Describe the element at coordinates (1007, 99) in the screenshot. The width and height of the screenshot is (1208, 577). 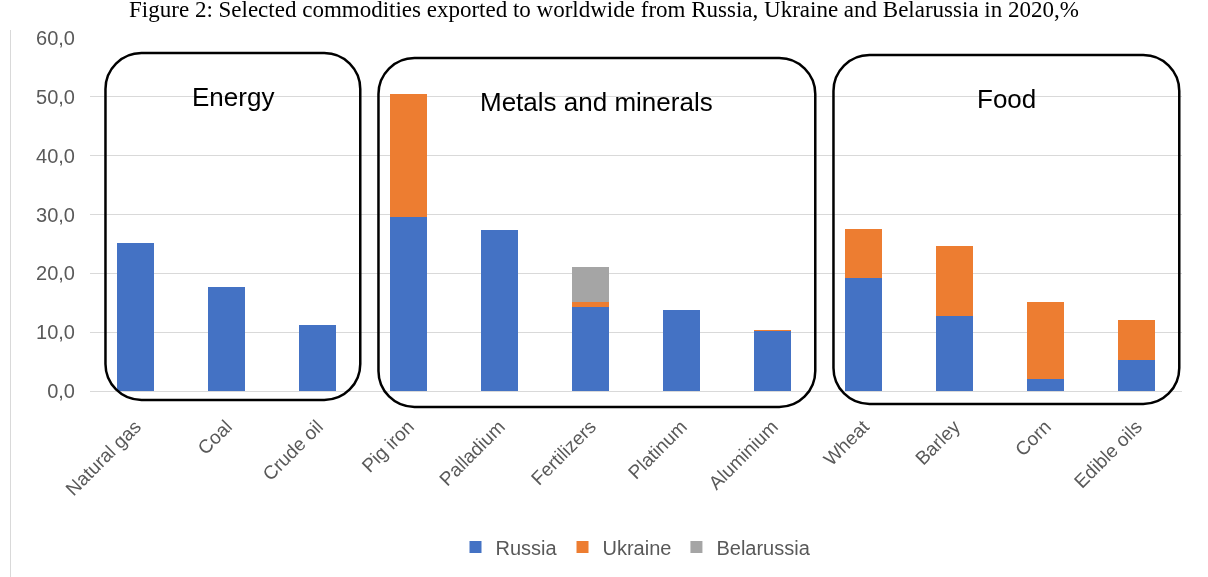
I see `annotation: Food` at that location.